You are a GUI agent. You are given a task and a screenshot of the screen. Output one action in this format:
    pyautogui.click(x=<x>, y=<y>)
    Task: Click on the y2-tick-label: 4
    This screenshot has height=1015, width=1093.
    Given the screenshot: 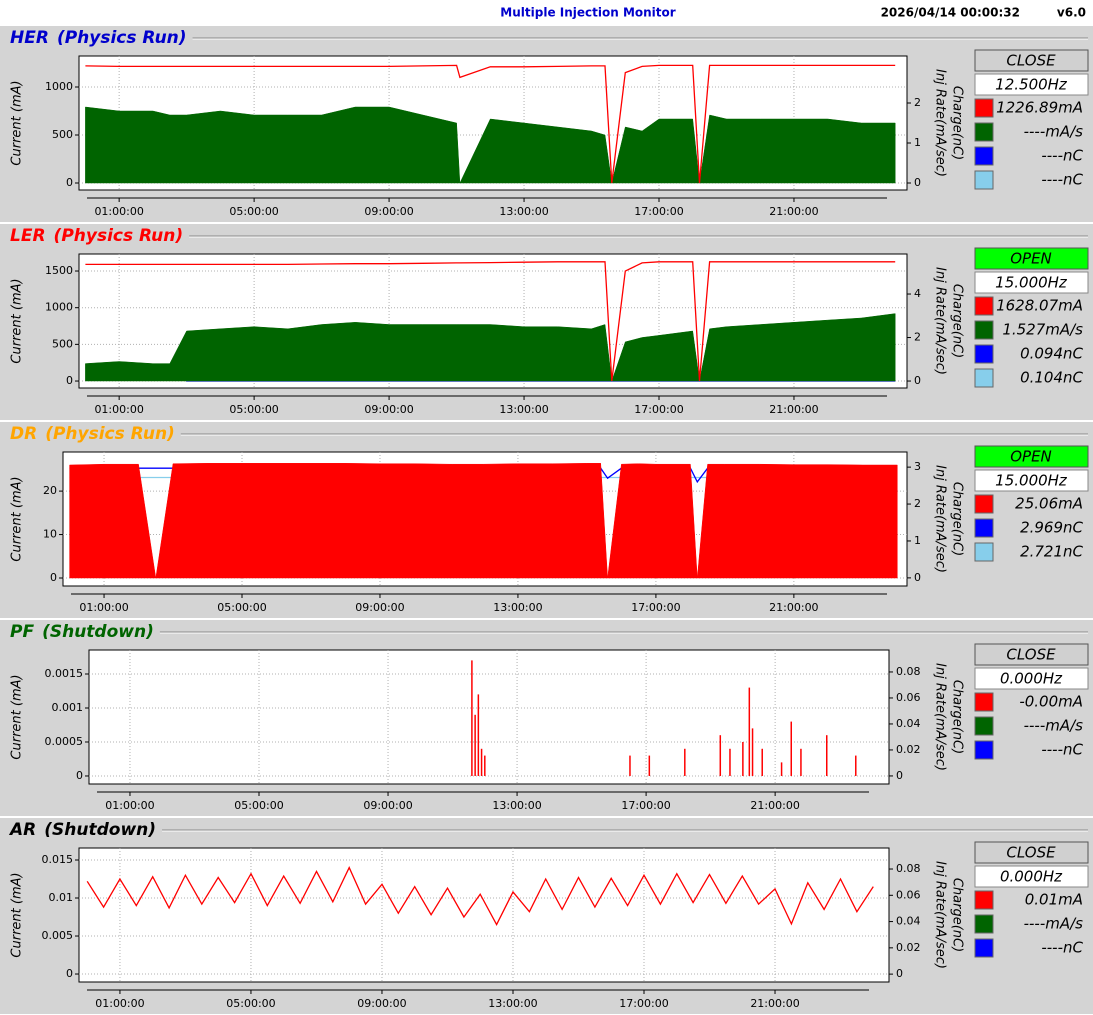 What is the action you would take?
    pyautogui.click(x=917, y=293)
    